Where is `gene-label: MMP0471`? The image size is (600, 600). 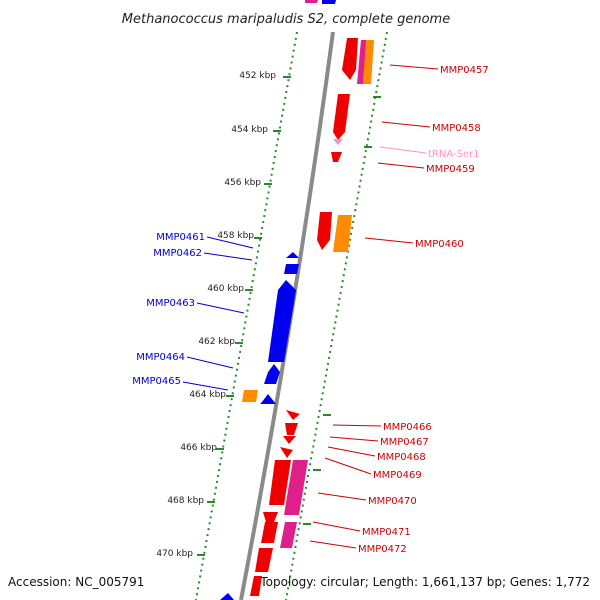 gene-label: MMP0471 is located at coordinates (386, 532).